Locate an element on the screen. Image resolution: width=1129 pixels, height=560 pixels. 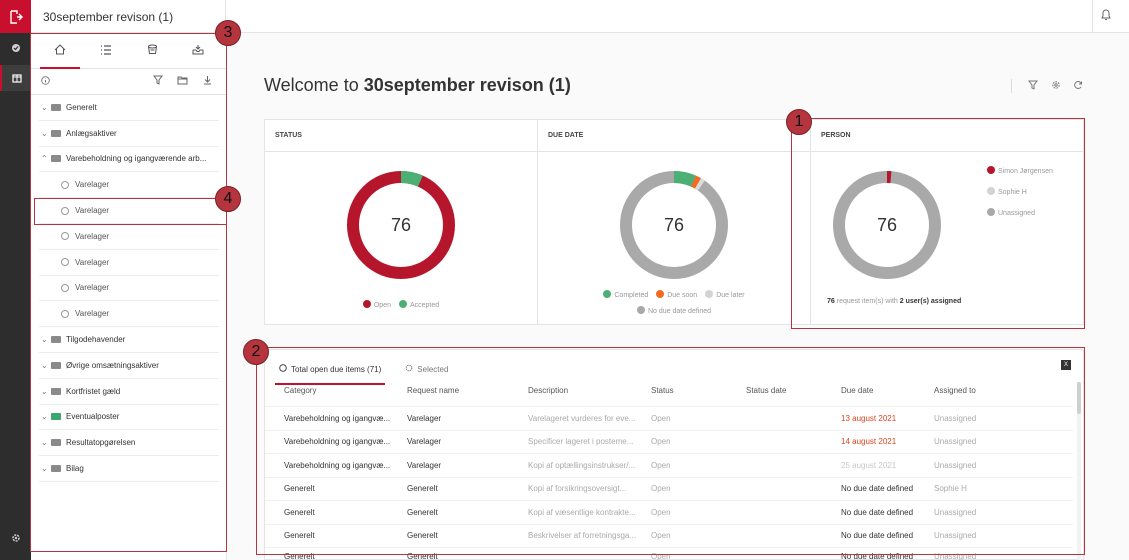
legend-unassigned: Unassigned is located at coordinates (1020, 212).